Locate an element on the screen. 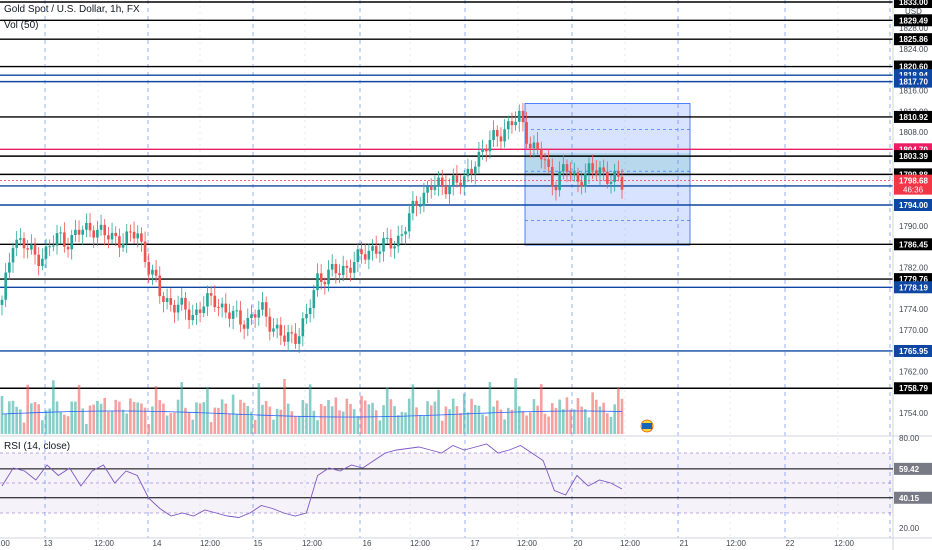 Image resolution: width=932 pixels, height=550 pixels. x-tick-label: 20 is located at coordinates (578, 543).